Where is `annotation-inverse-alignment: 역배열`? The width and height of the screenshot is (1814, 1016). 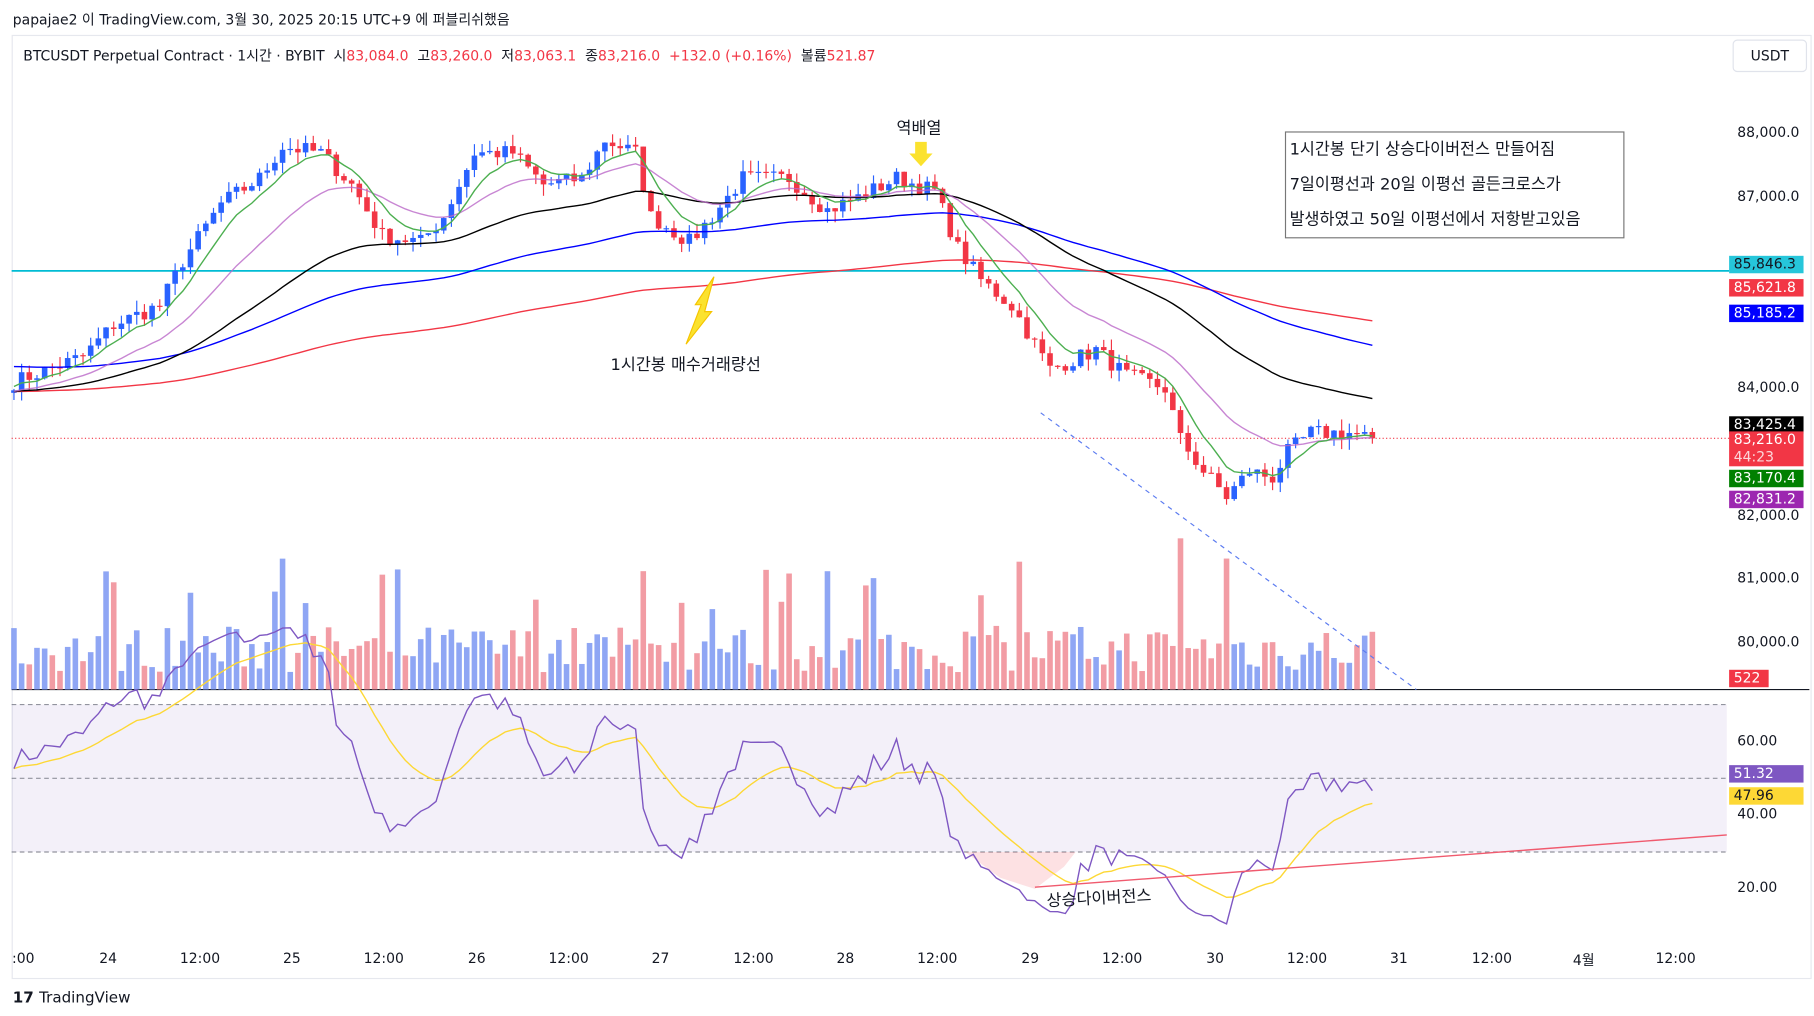 annotation-inverse-alignment: 역배열 is located at coordinates (919, 129).